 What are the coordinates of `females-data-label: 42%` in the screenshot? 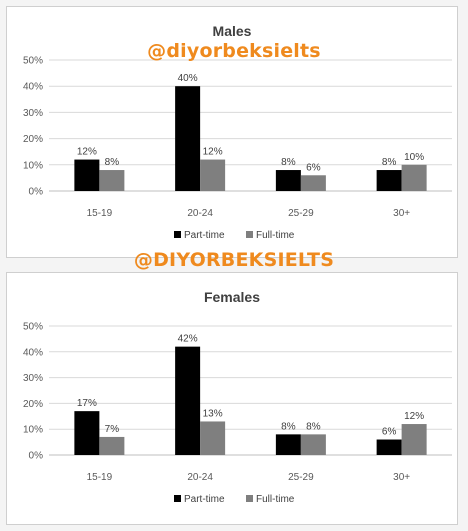 It's located at (188, 339).